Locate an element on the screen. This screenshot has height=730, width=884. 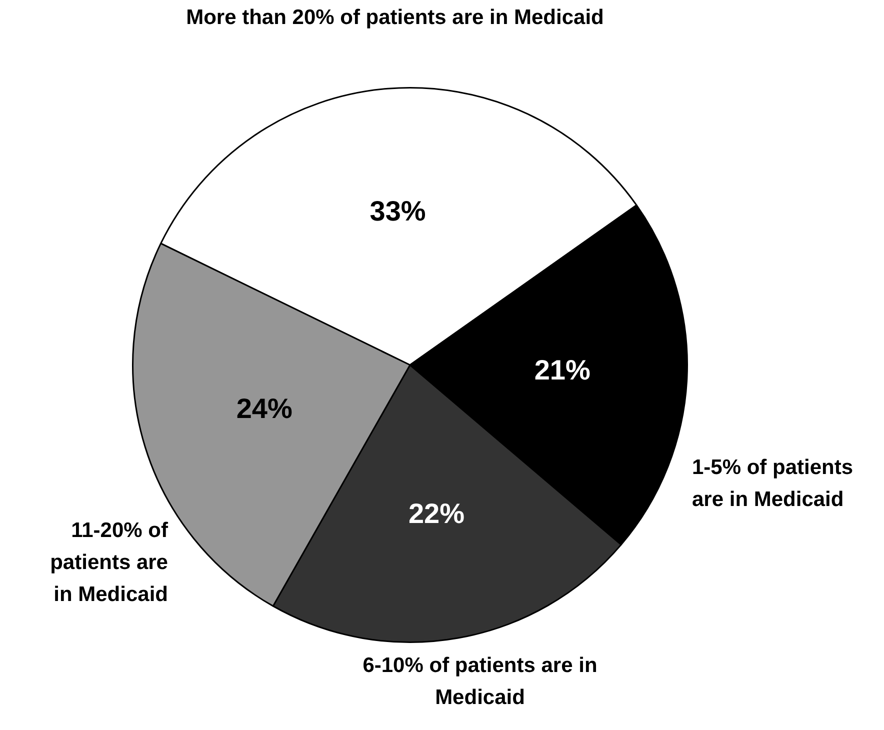
slice-label: 1-5% of patients are in Medicaid is located at coordinates (773, 484).